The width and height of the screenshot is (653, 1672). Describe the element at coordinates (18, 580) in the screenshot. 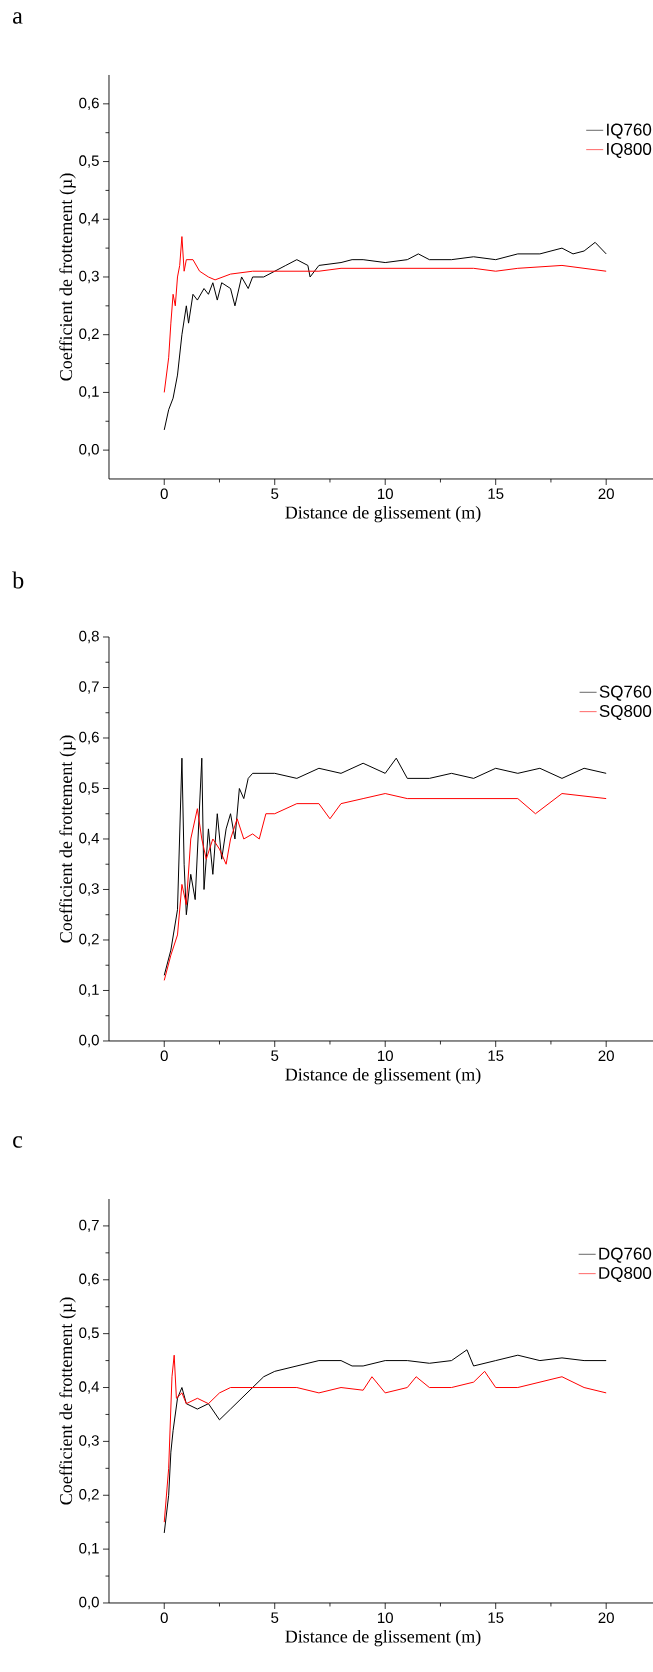

I see `chart-title: b` at that location.